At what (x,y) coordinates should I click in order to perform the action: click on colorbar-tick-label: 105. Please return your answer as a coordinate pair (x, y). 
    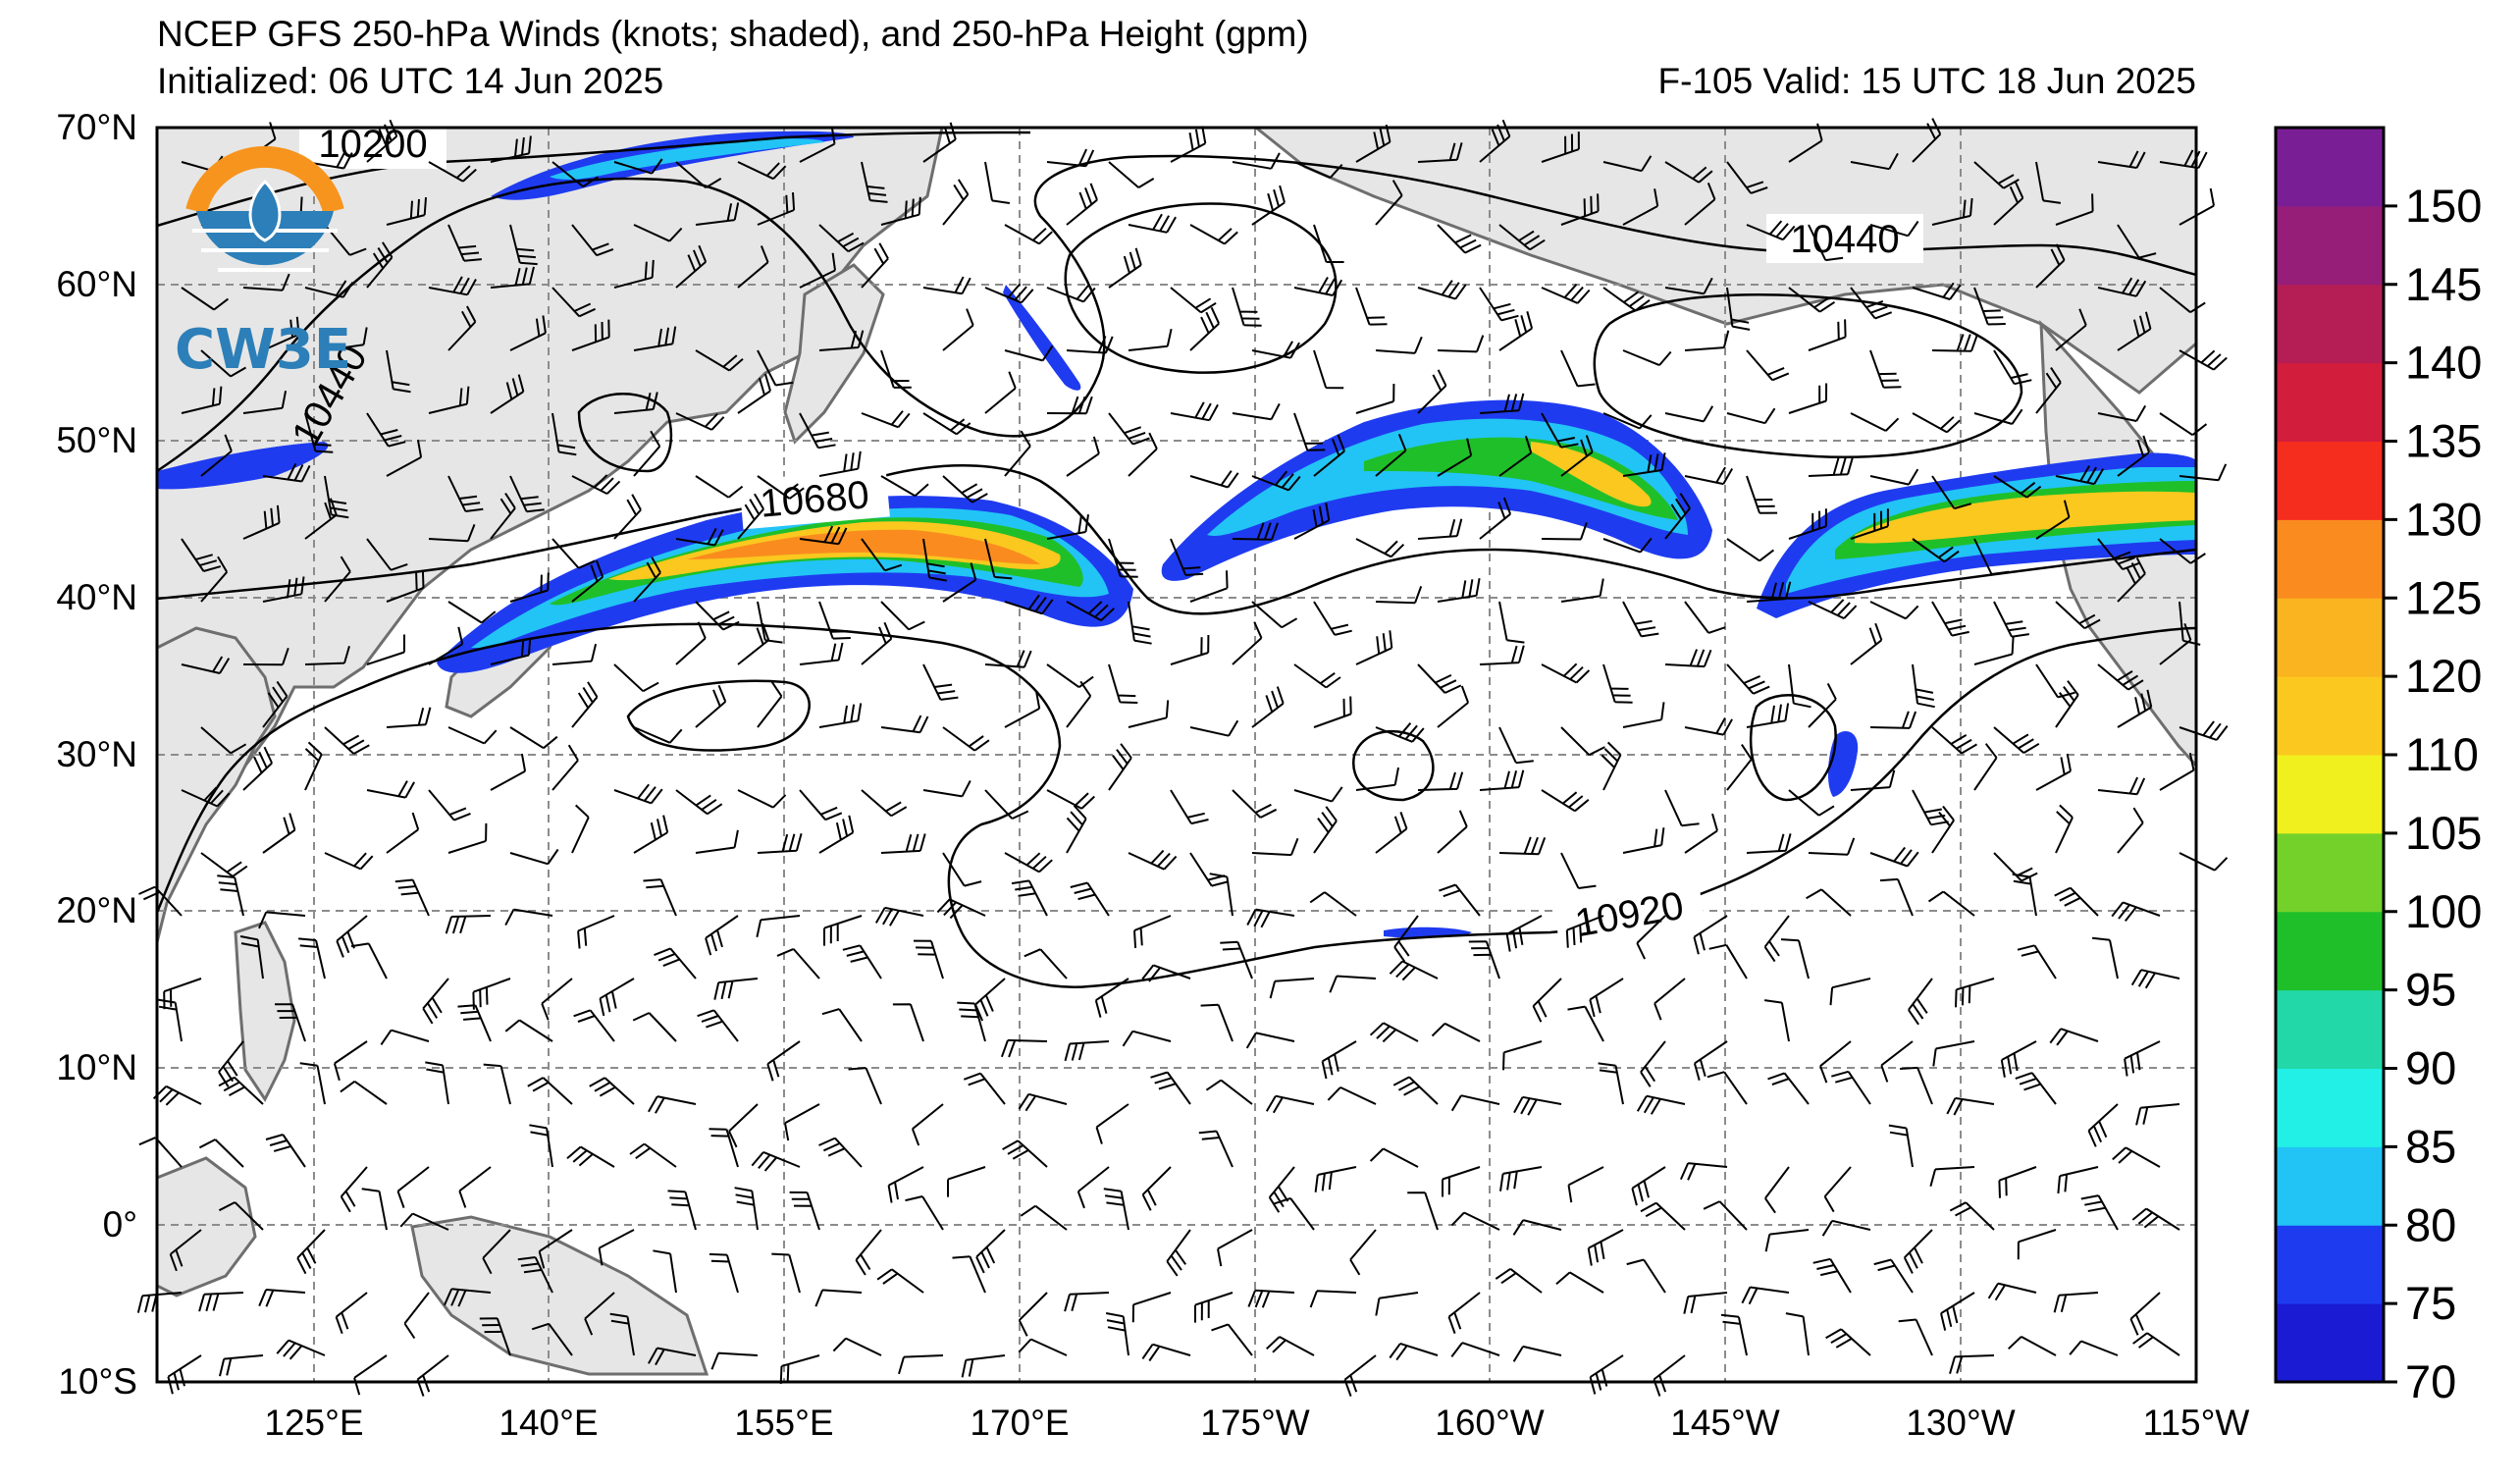
    Looking at the image, I should click on (2443, 833).